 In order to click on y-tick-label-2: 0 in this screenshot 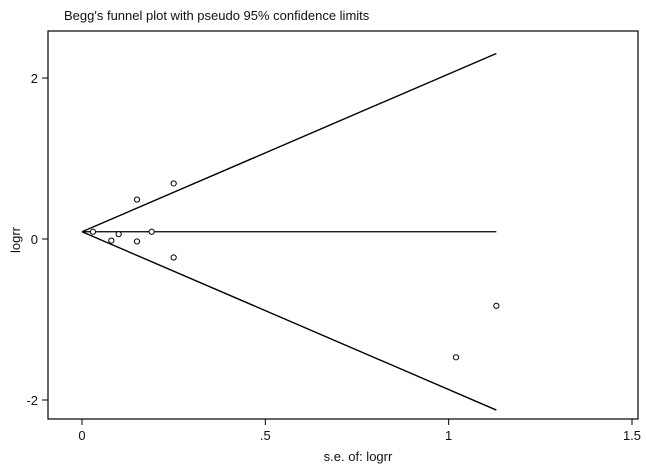, I will do `click(34, 239)`.